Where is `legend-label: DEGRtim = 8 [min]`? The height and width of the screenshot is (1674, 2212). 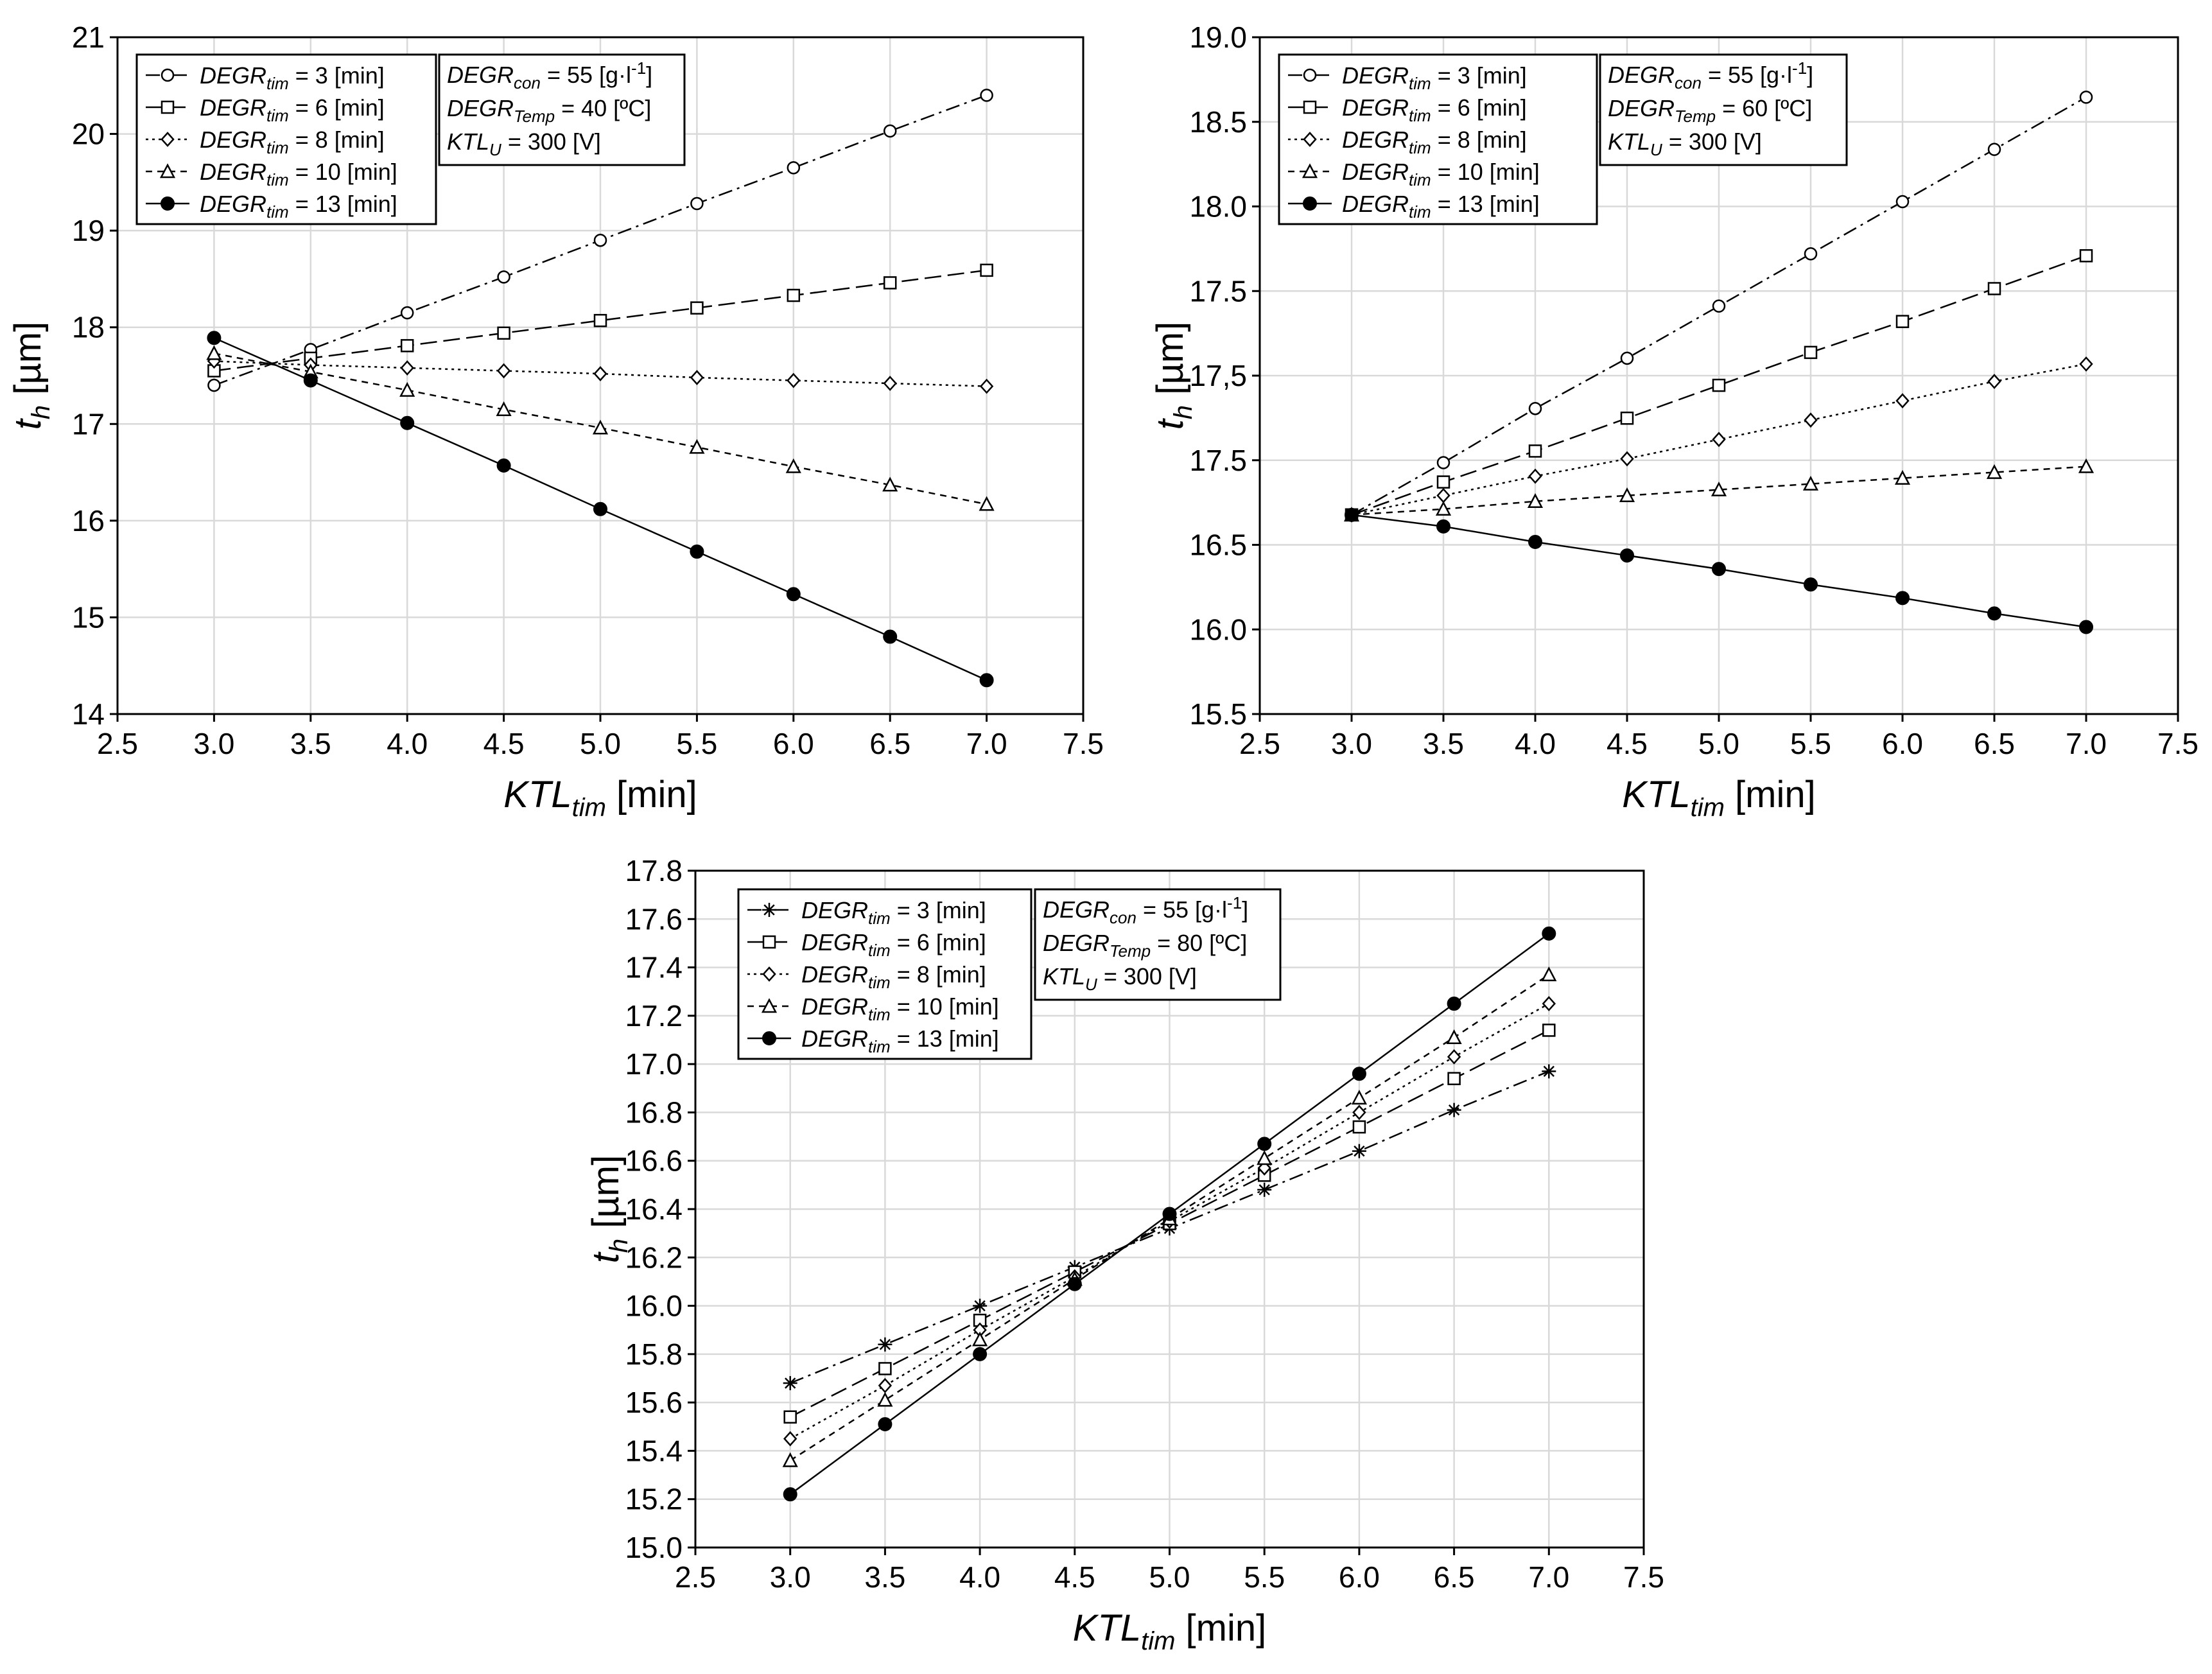 legend-label: DEGRtim = 8 [min] is located at coordinates (893, 977).